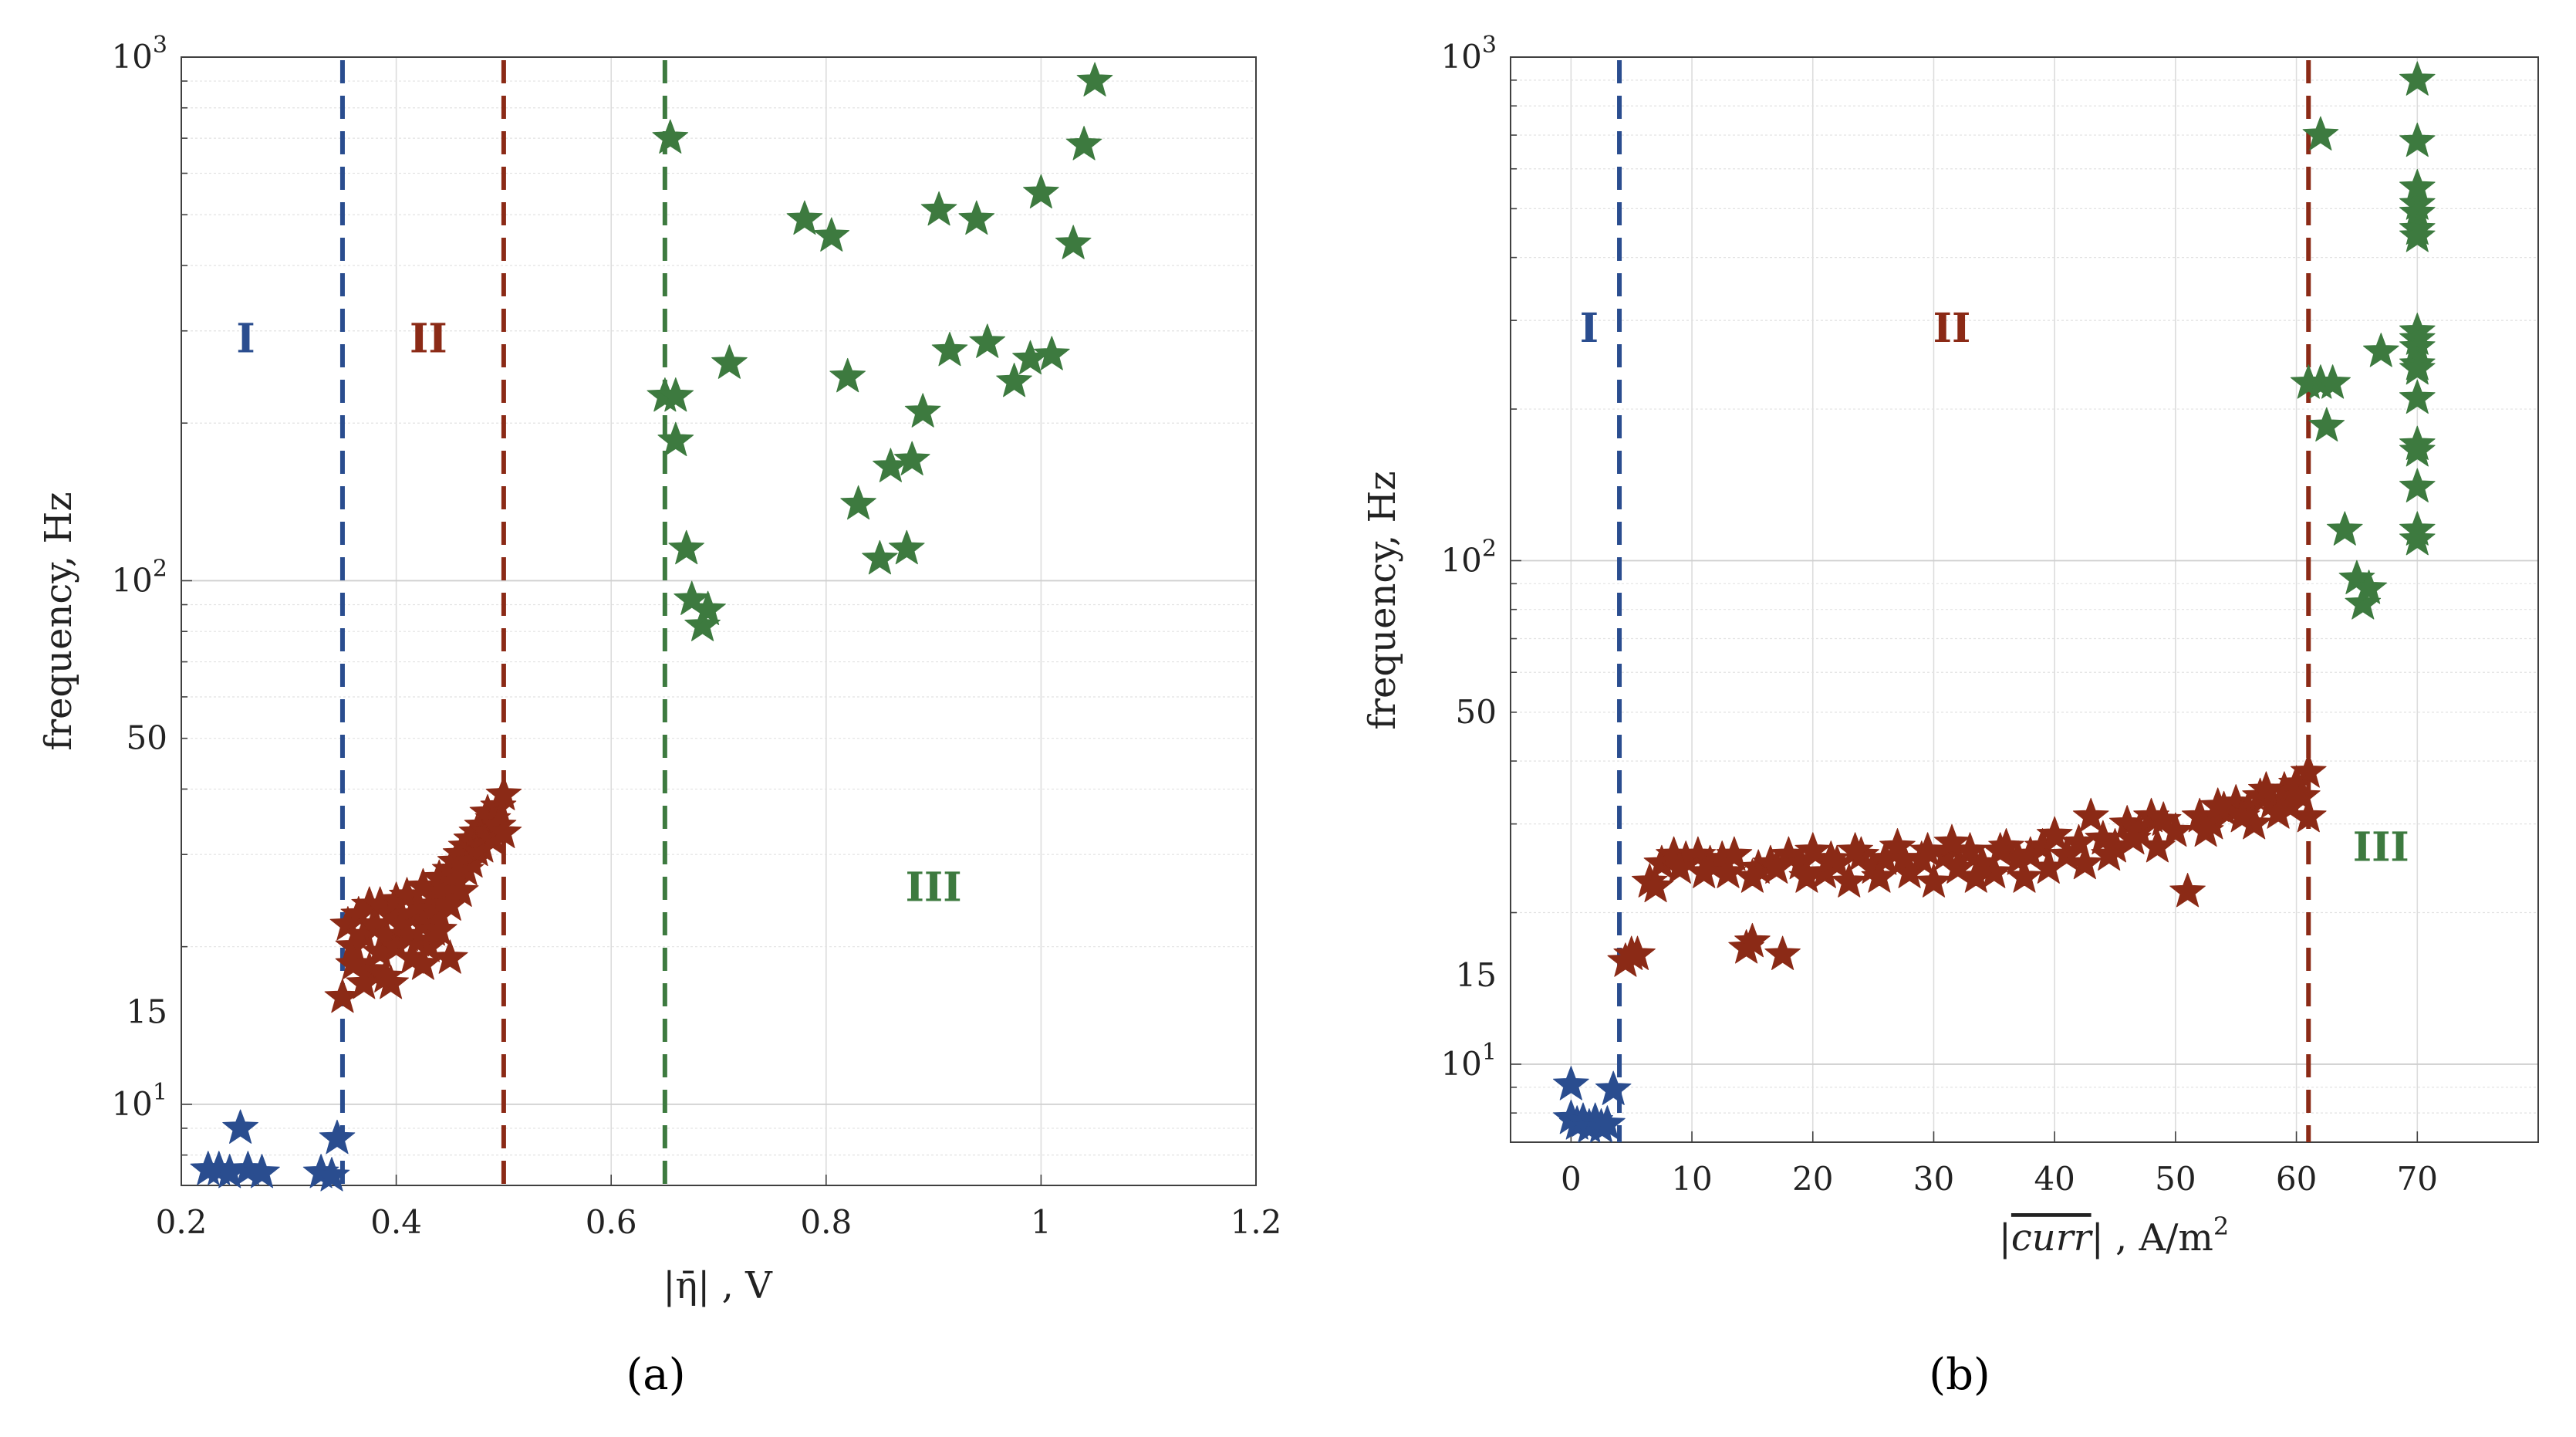 The image size is (2576, 1437). Describe the element at coordinates (718, 1285) in the screenshot. I see `x-axis-label: |η̄| , V` at that location.